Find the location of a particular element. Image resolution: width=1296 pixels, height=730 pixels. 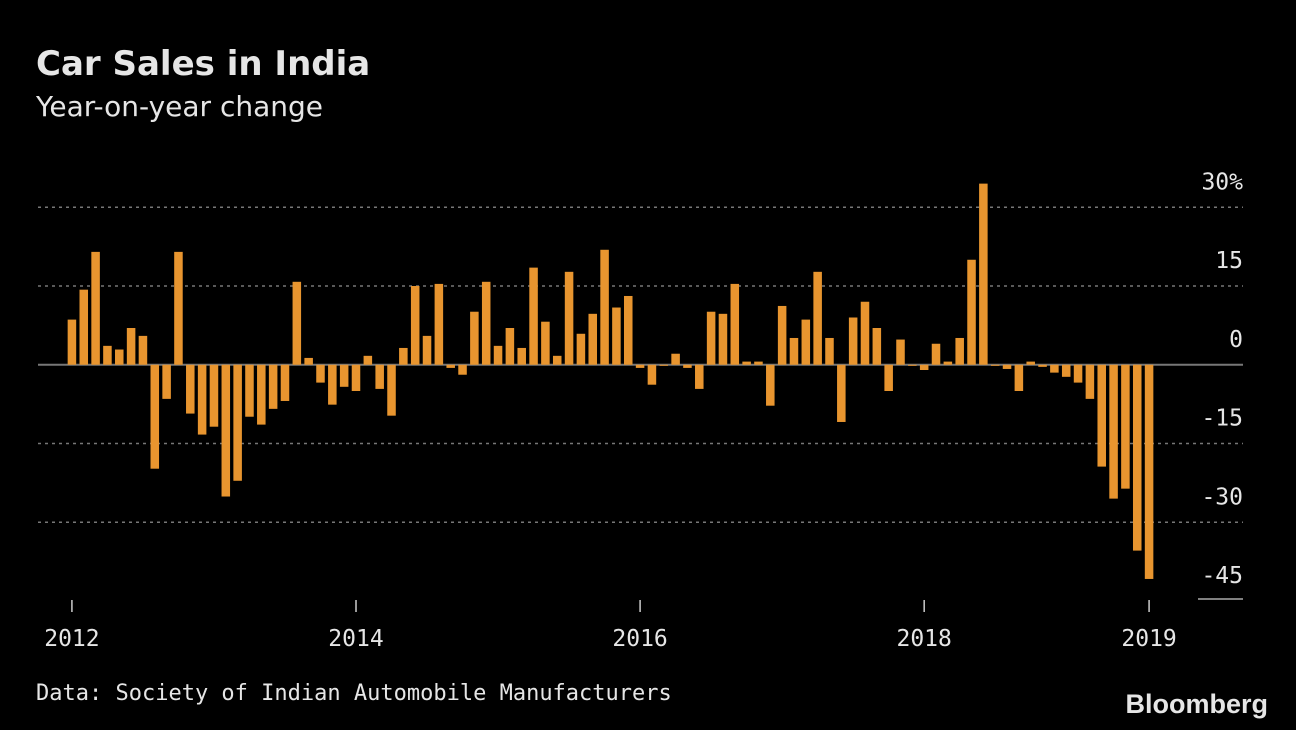

x-tick-label: 2019 is located at coordinates (1148, 639).